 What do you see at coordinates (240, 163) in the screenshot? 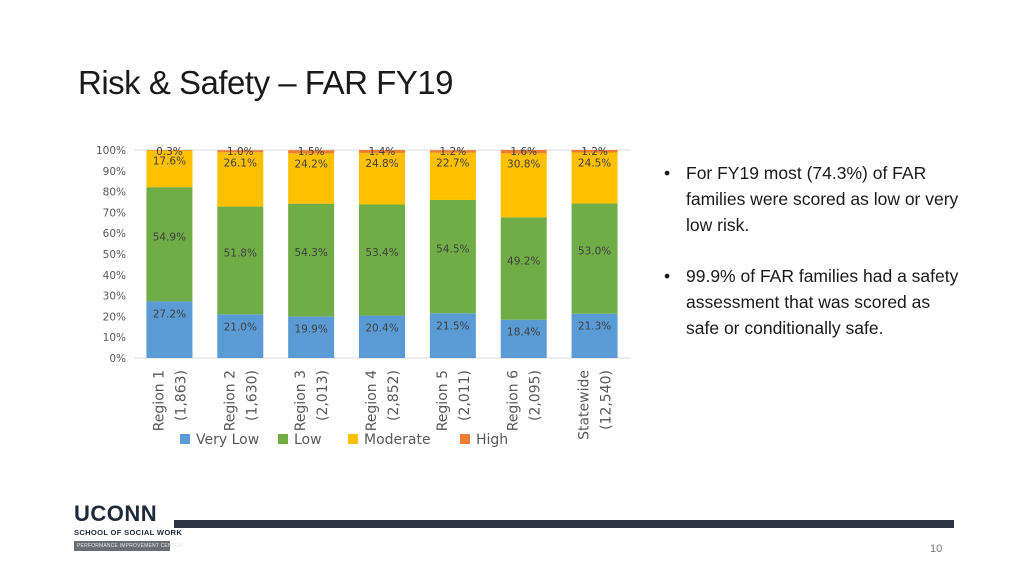
I see `data-label-moderate: 26.1%` at bounding box center [240, 163].